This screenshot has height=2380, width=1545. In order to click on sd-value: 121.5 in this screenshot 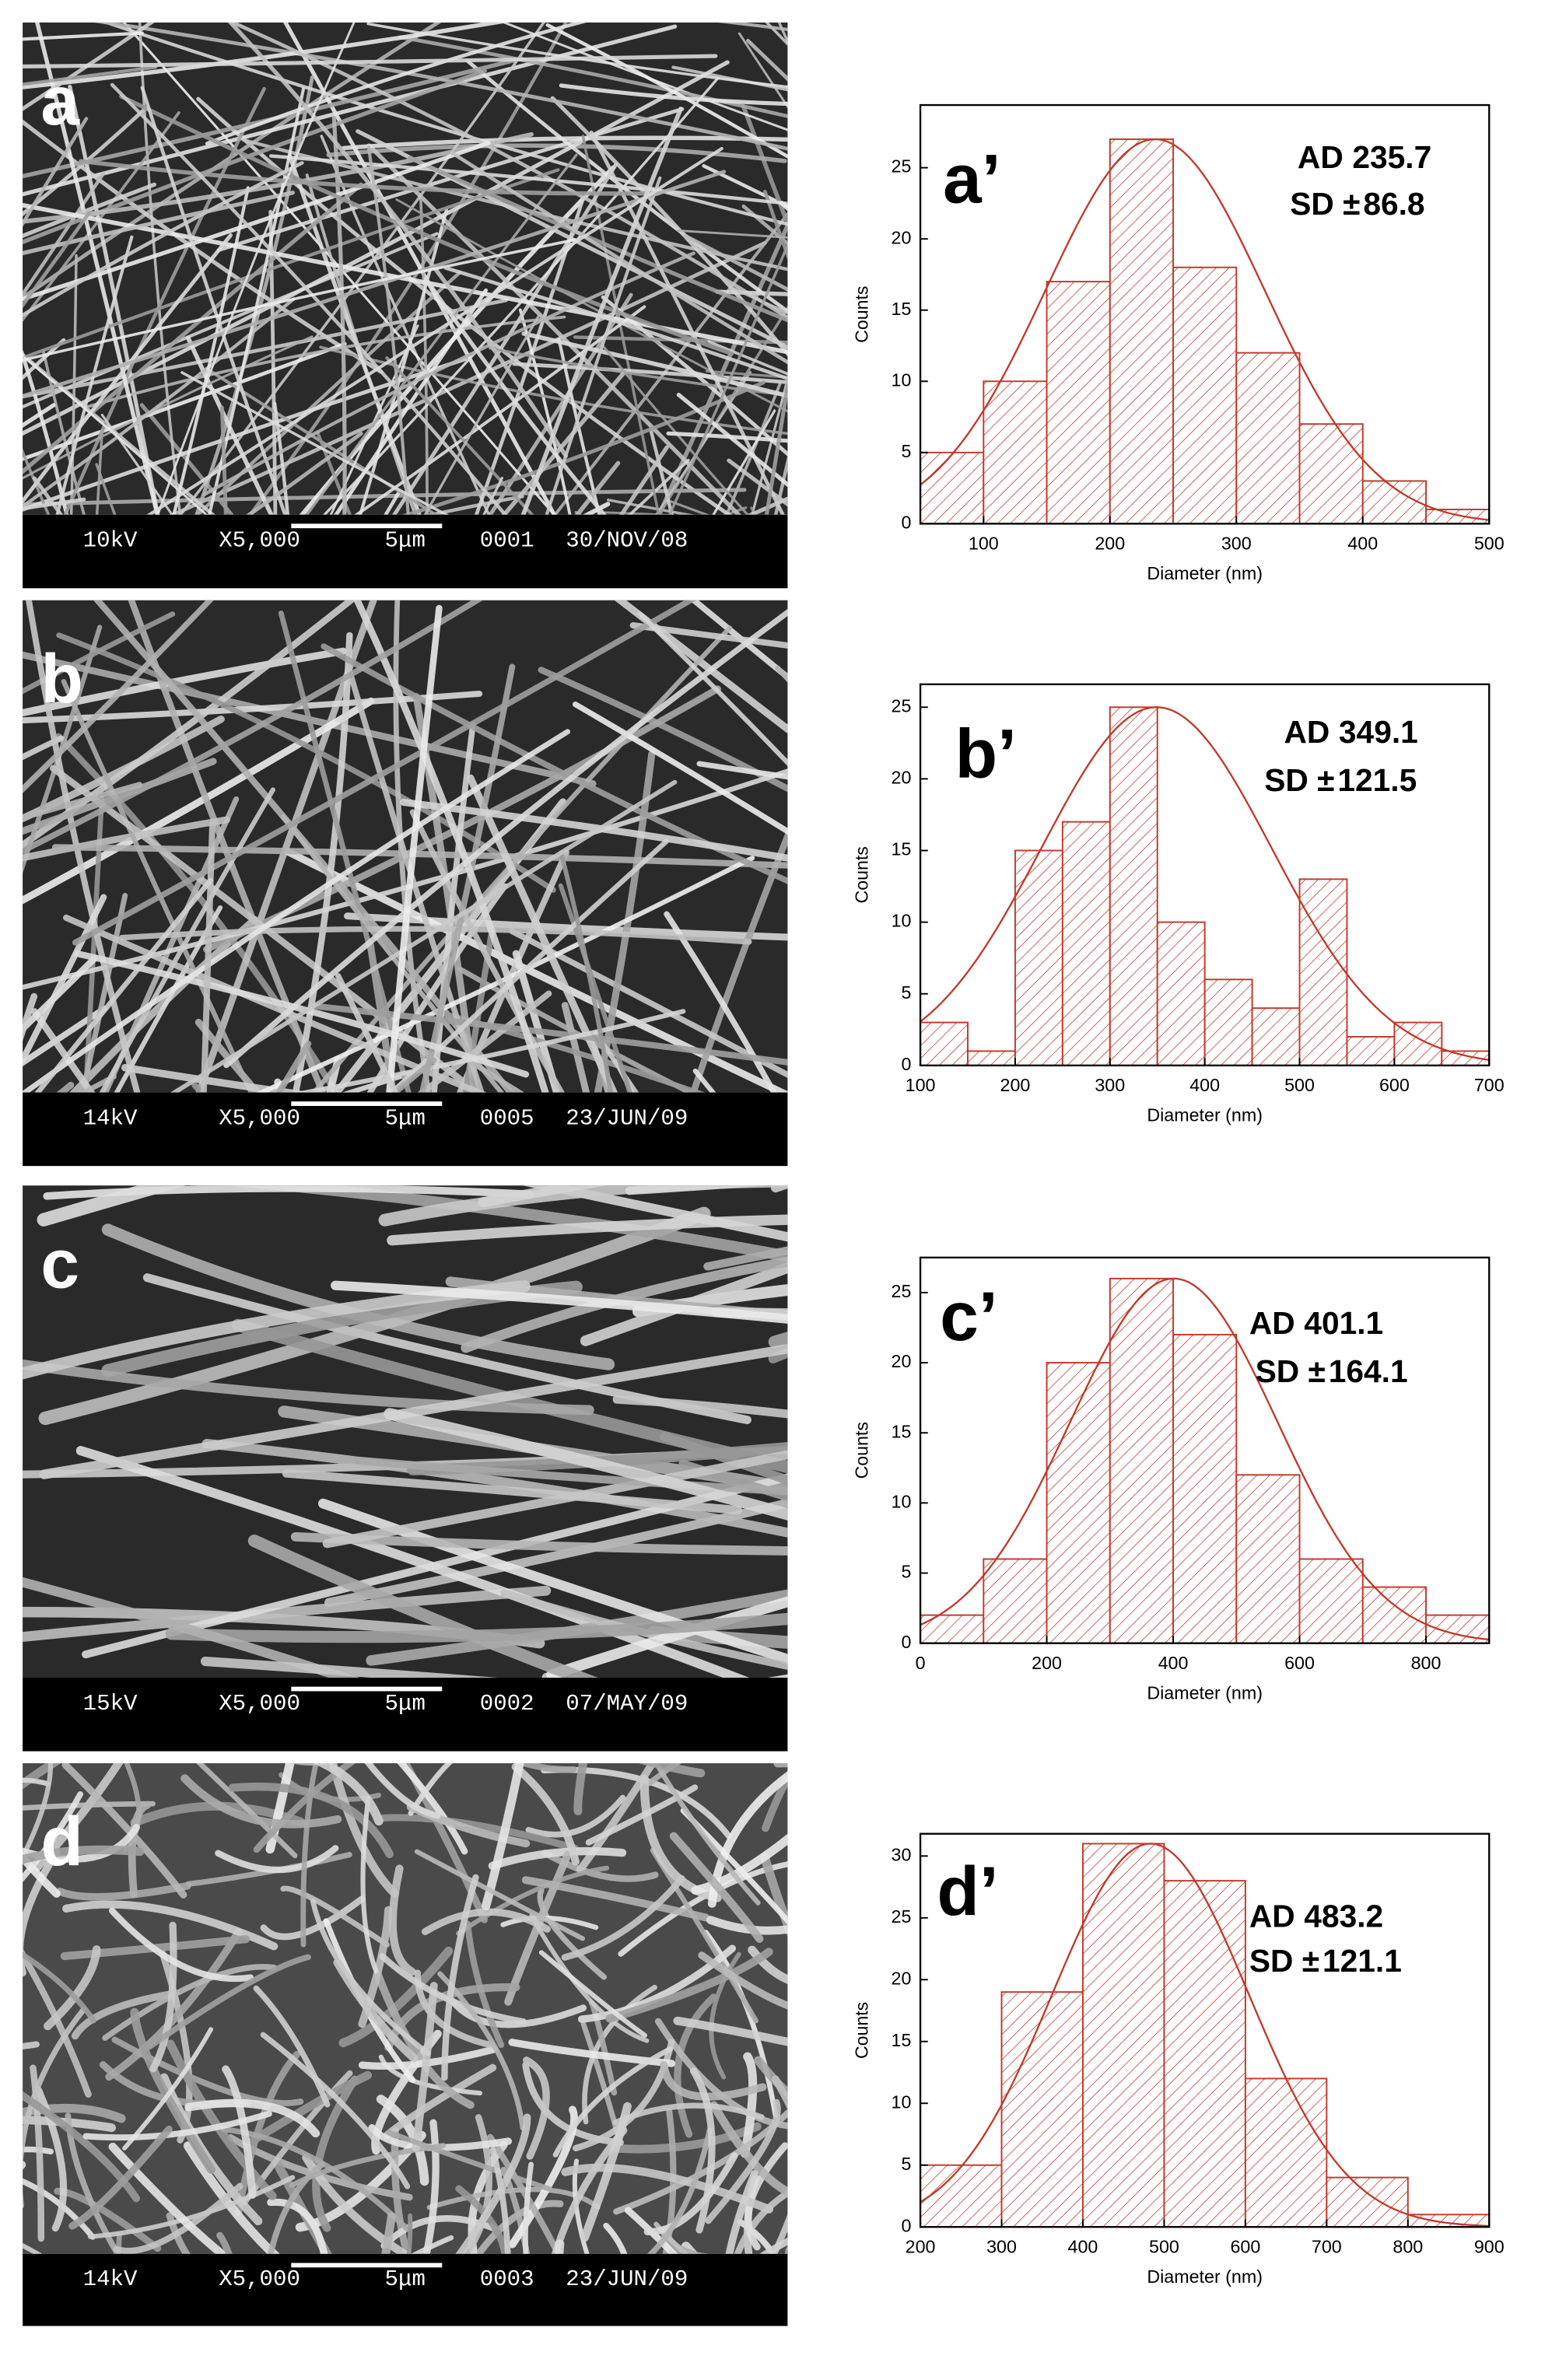, I will do `click(1377, 780)`.